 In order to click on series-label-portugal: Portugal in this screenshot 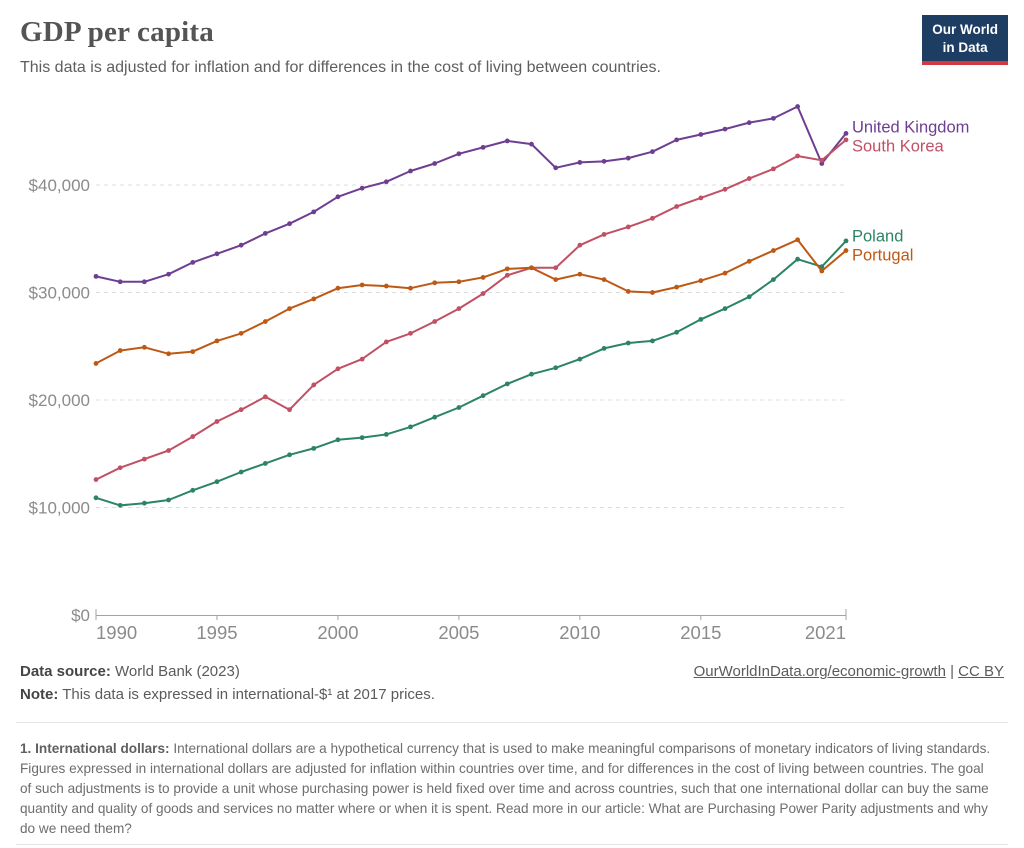, I will do `click(882, 256)`.